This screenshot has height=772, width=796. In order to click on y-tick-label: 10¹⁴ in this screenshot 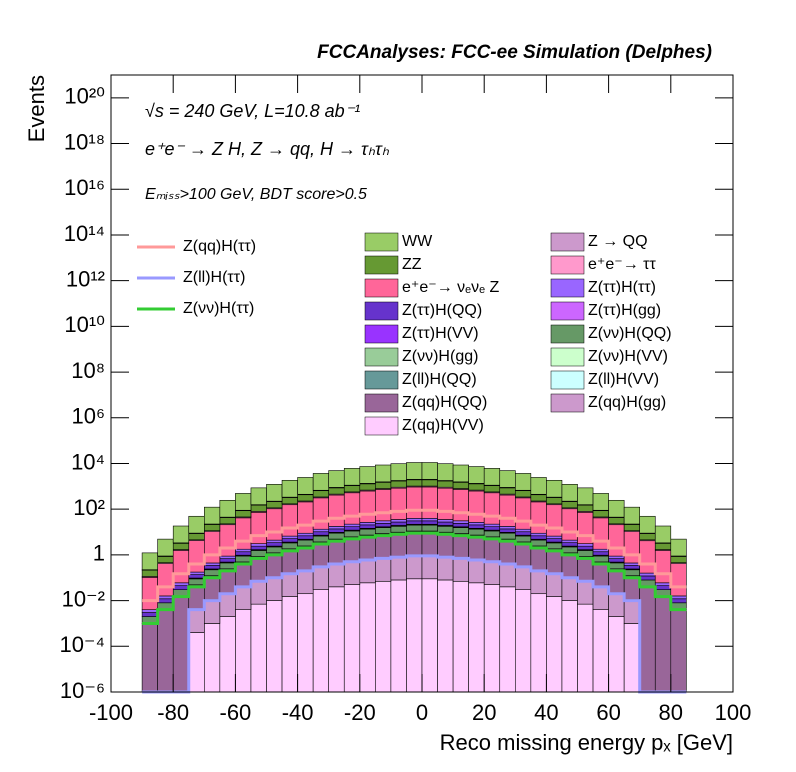, I will do `click(84, 233)`.